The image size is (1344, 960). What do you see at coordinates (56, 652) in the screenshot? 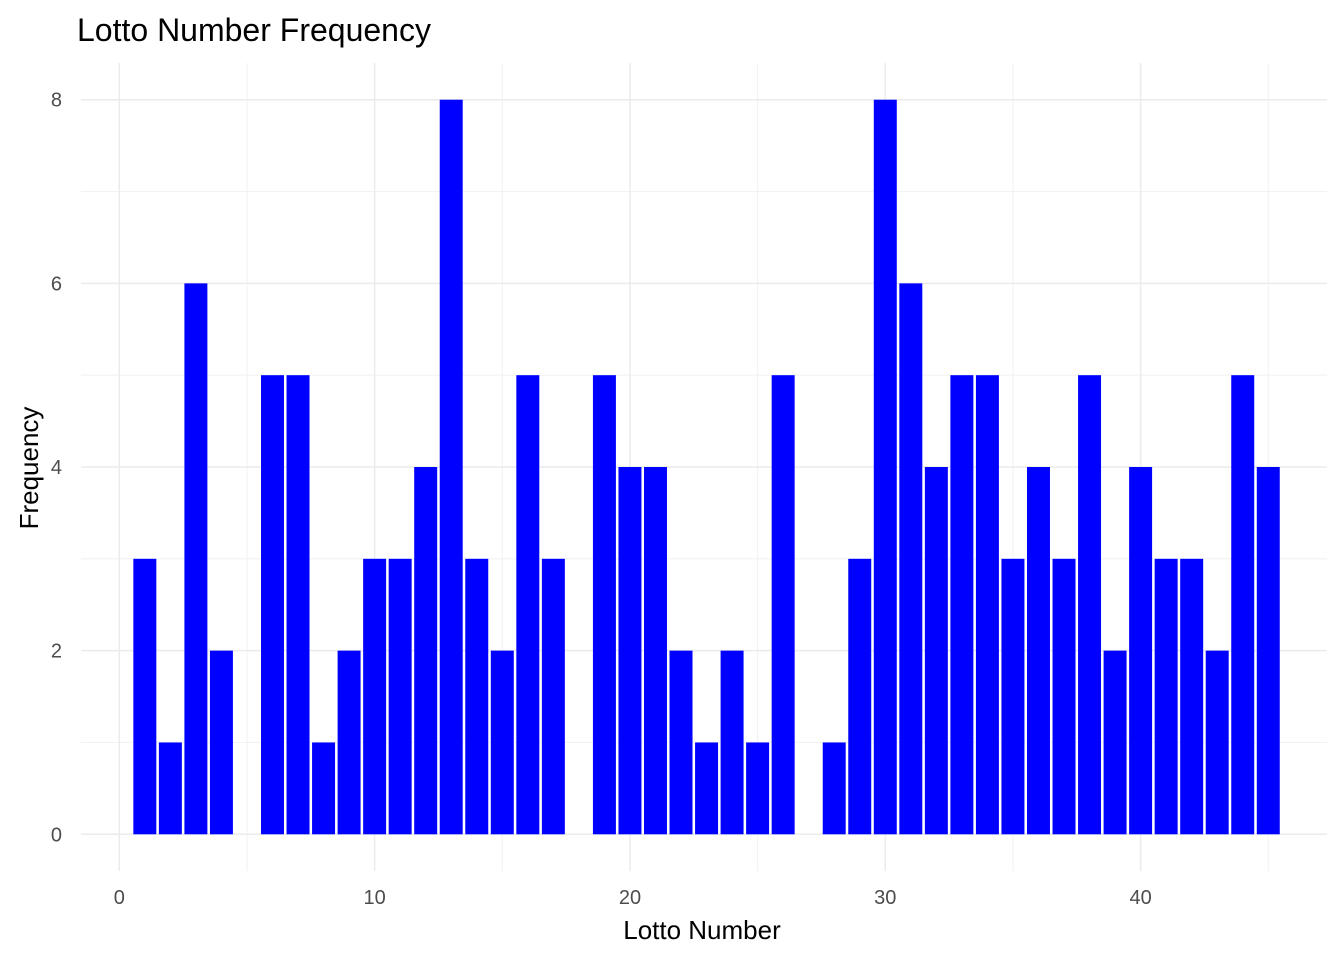
I see `y-tick-label: 2` at bounding box center [56, 652].